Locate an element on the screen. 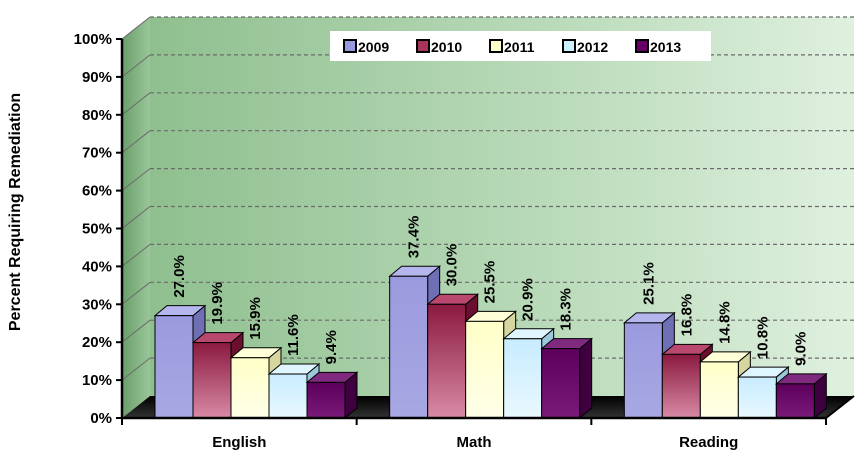 Image resolution: width=859 pixels, height=456 pixels. y-tick-label: 40% is located at coordinates (97, 266).